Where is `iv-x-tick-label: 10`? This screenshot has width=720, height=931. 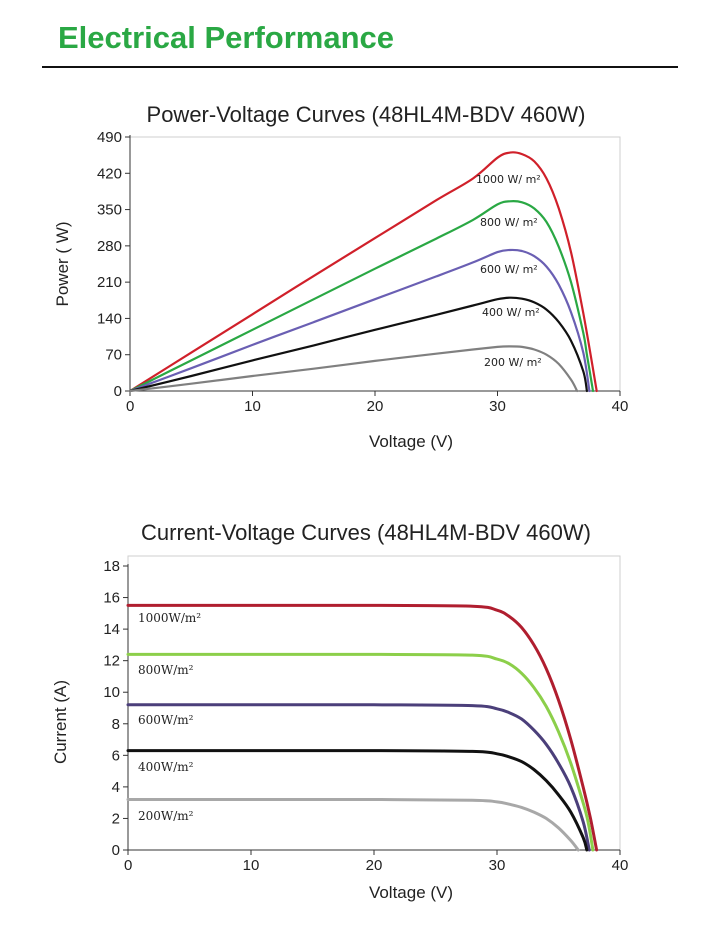 iv-x-tick-label: 10 is located at coordinates (251, 865).